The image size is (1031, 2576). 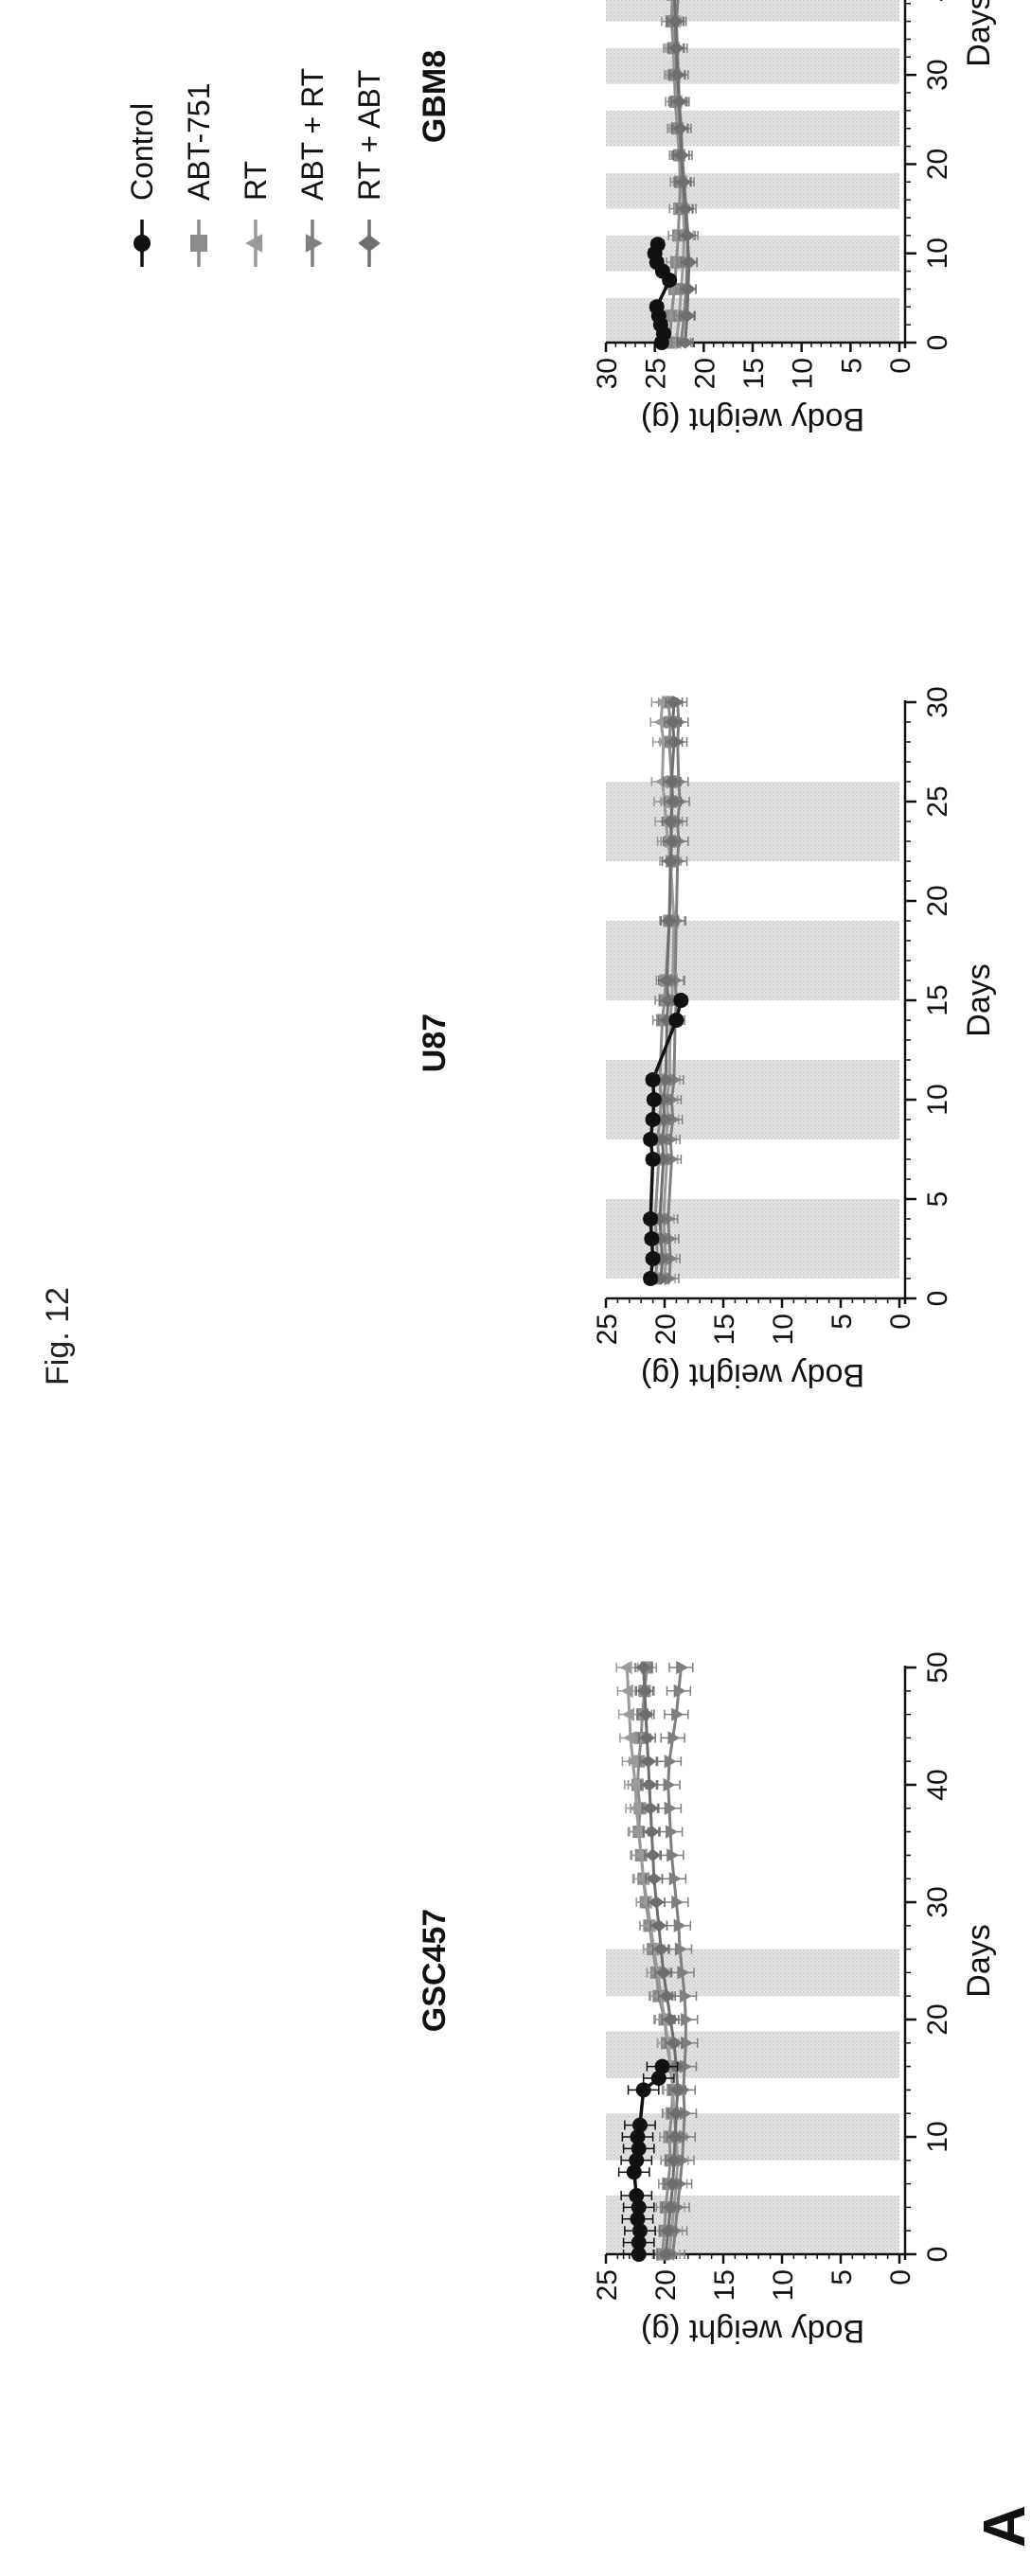 What do you see at coordinates (312, 167) in the screenshot?
I see `legend-entry: ABT + RT` at bounding box center [312, 167].